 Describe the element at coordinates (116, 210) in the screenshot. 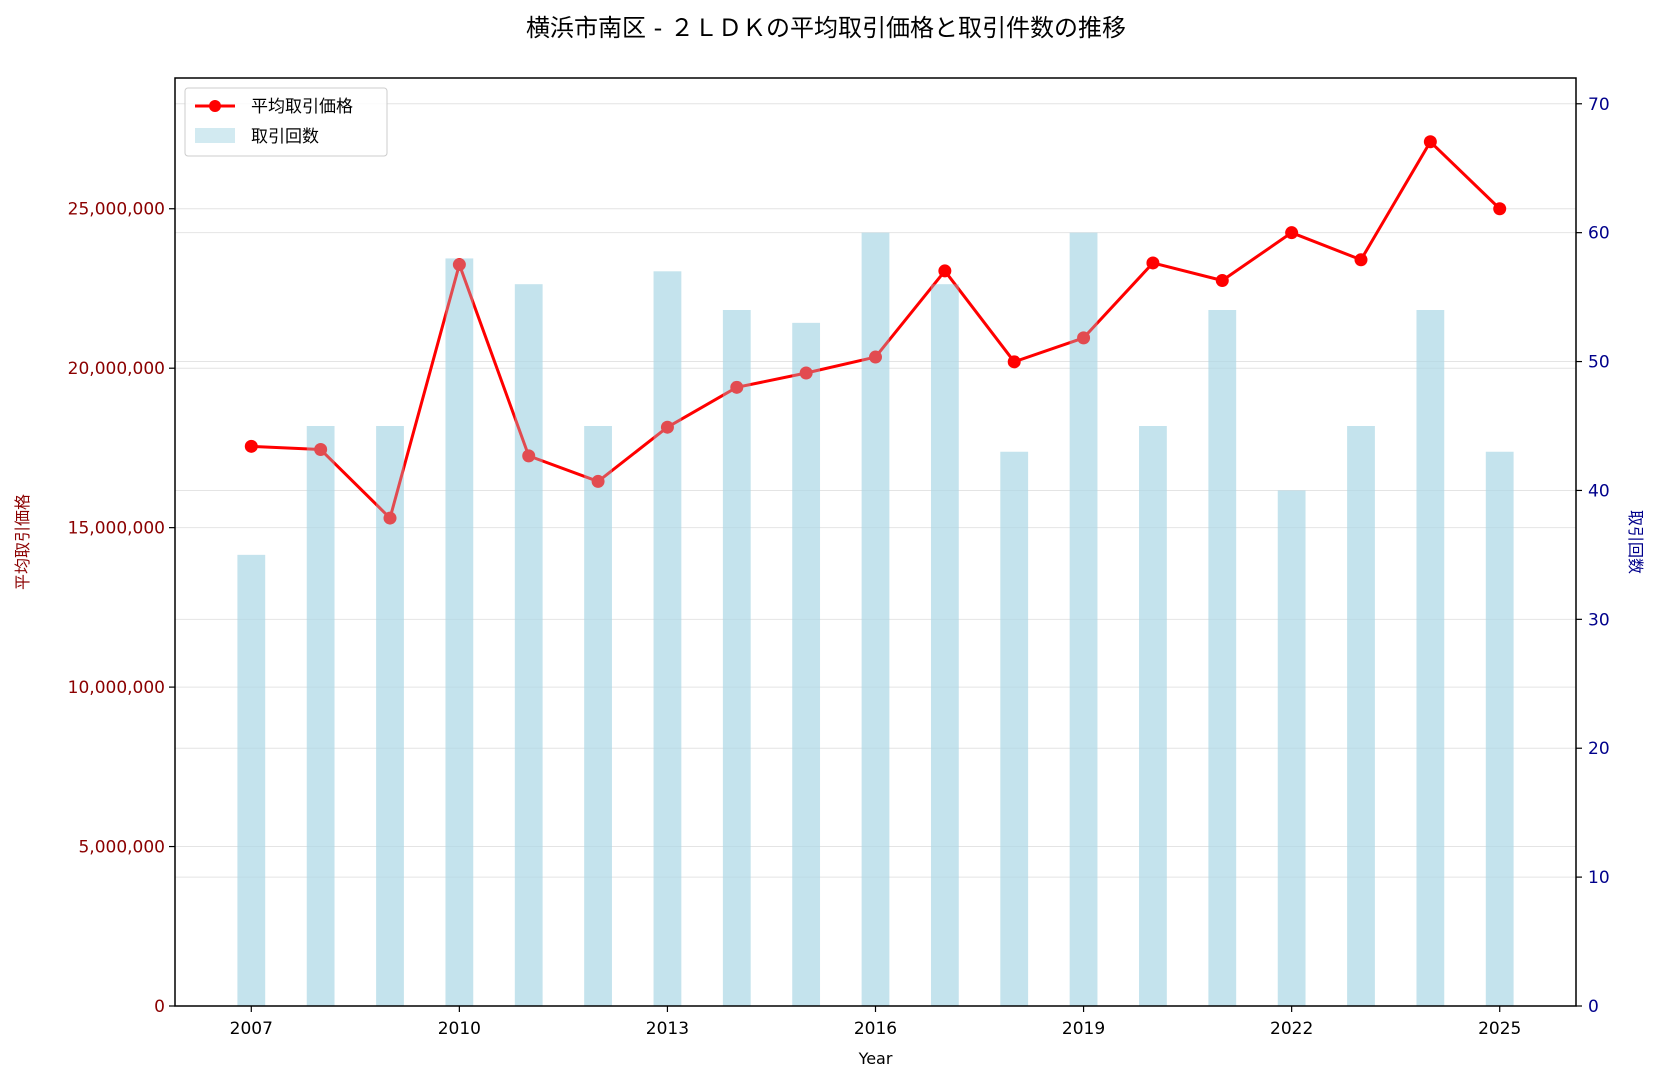

I see `y-left-tick-label: 25,000,000` at that location.